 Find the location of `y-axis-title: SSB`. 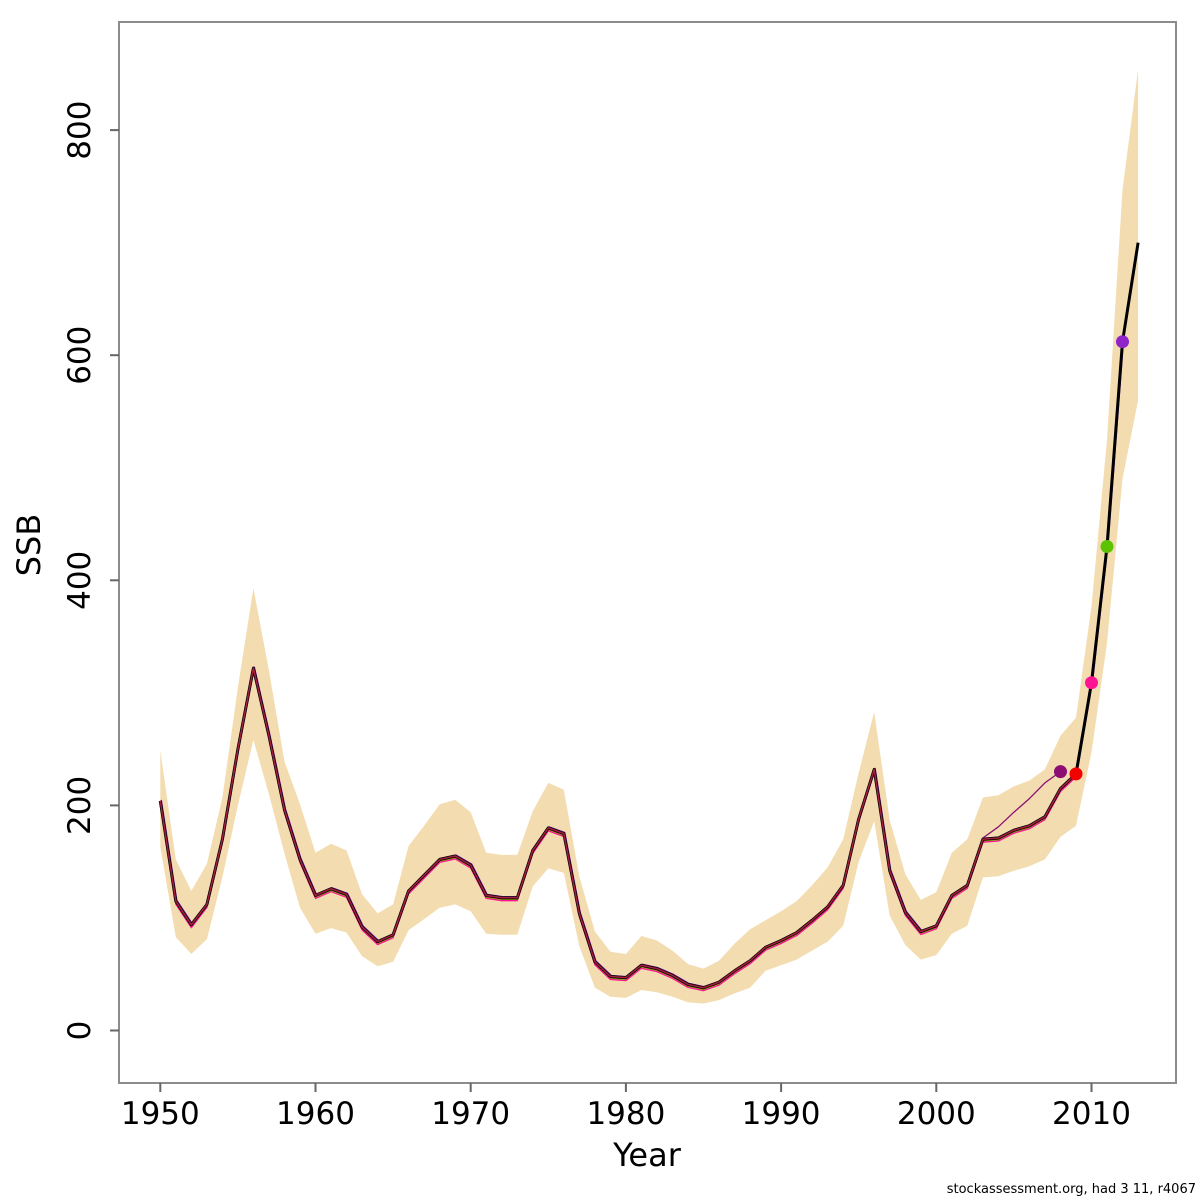

y-axis-title: SSB is located at coordinates (29, 545).